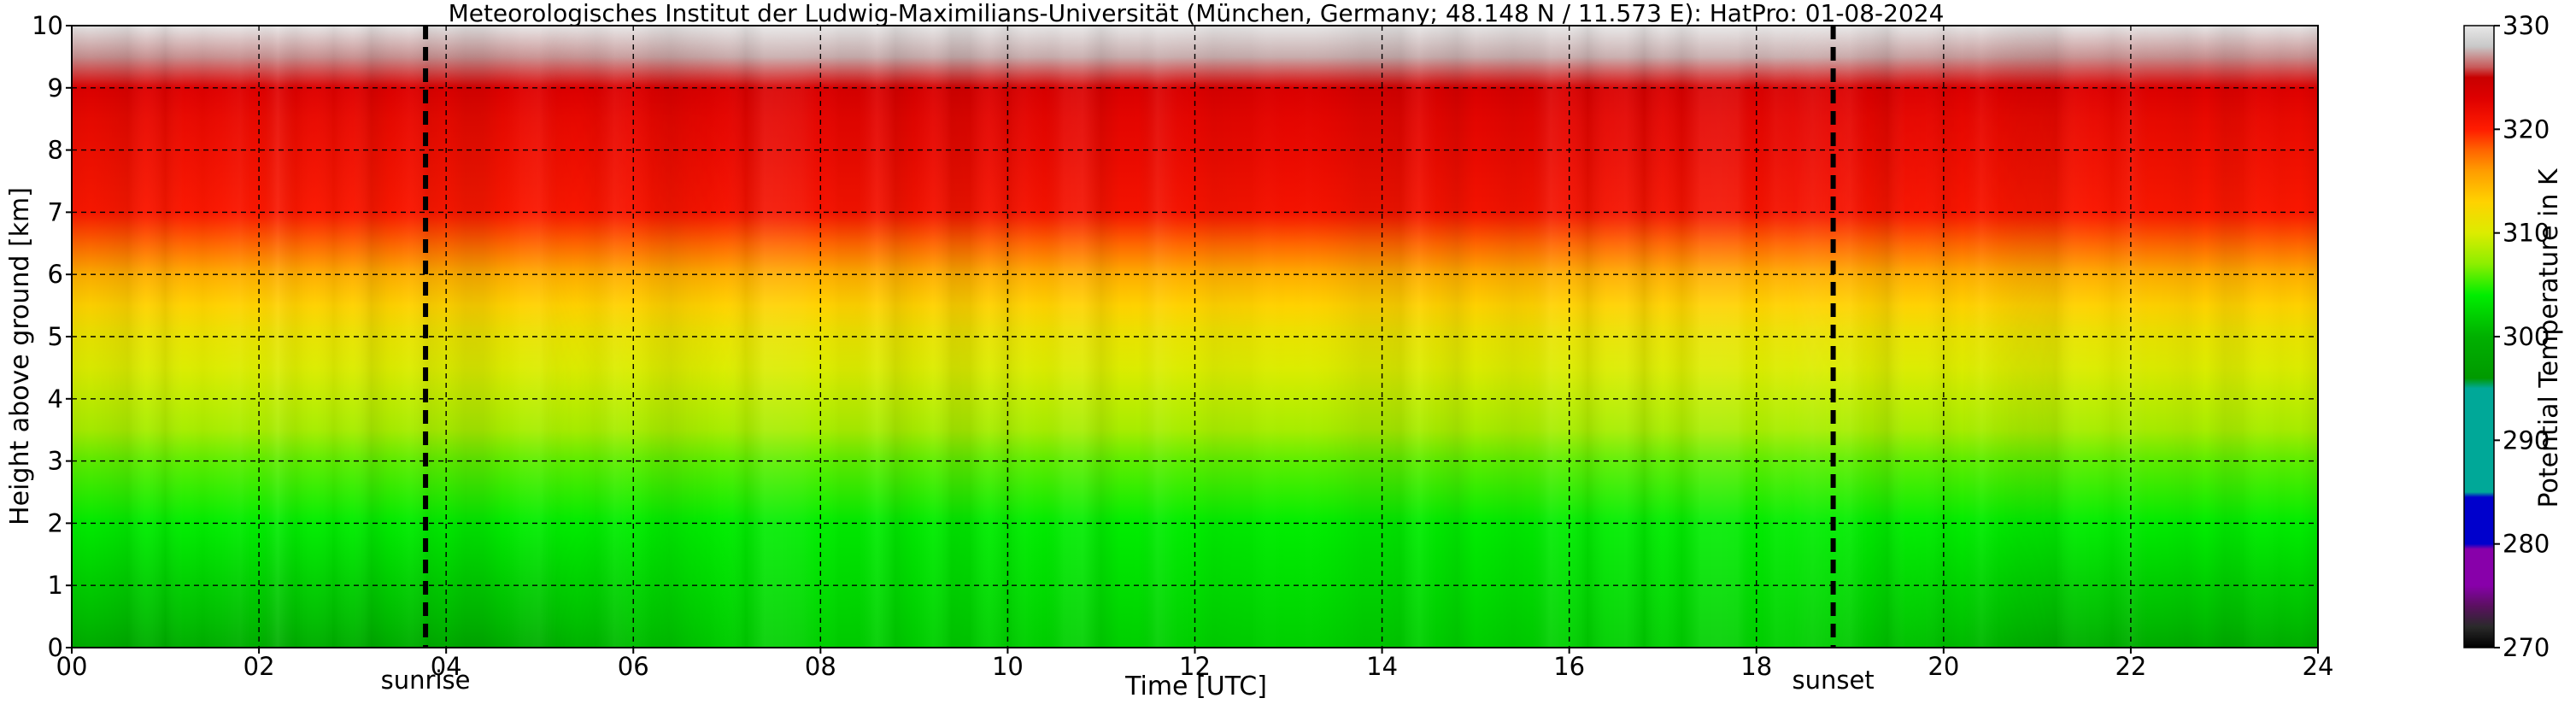 The image size is (2576, 704). I want to click on x-tick-label: 00, so click(72, 666).